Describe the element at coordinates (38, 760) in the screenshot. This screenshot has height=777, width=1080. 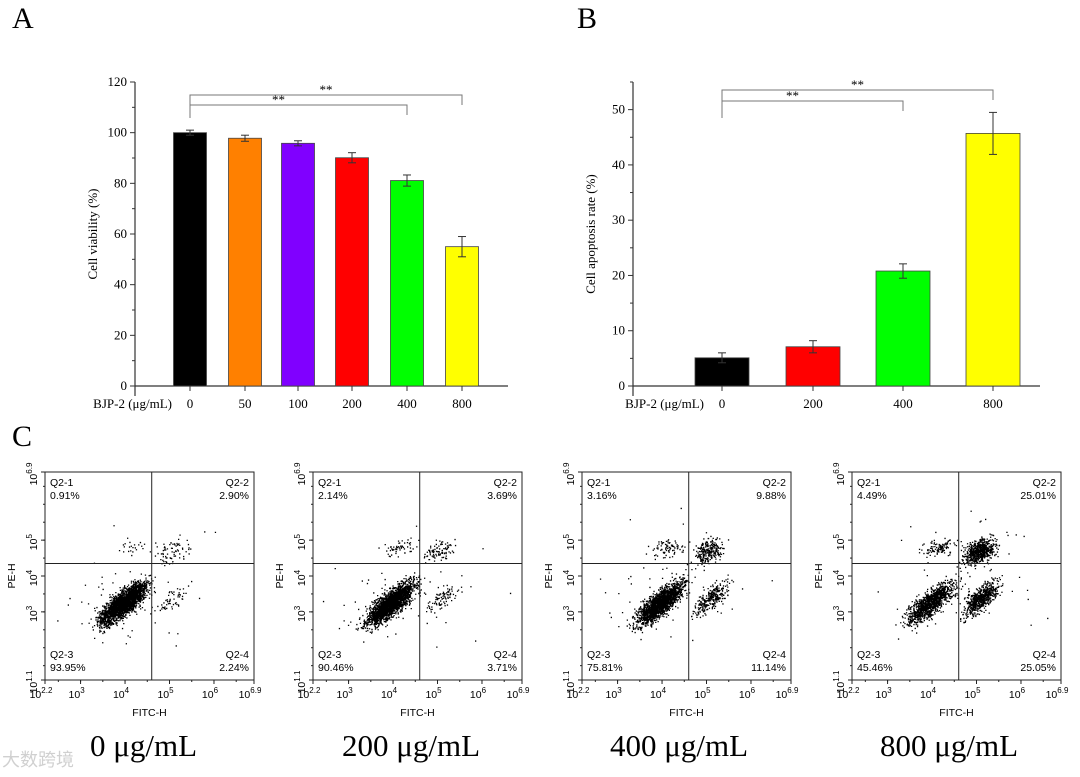
I see `watermark: 大数跨境` at that location.